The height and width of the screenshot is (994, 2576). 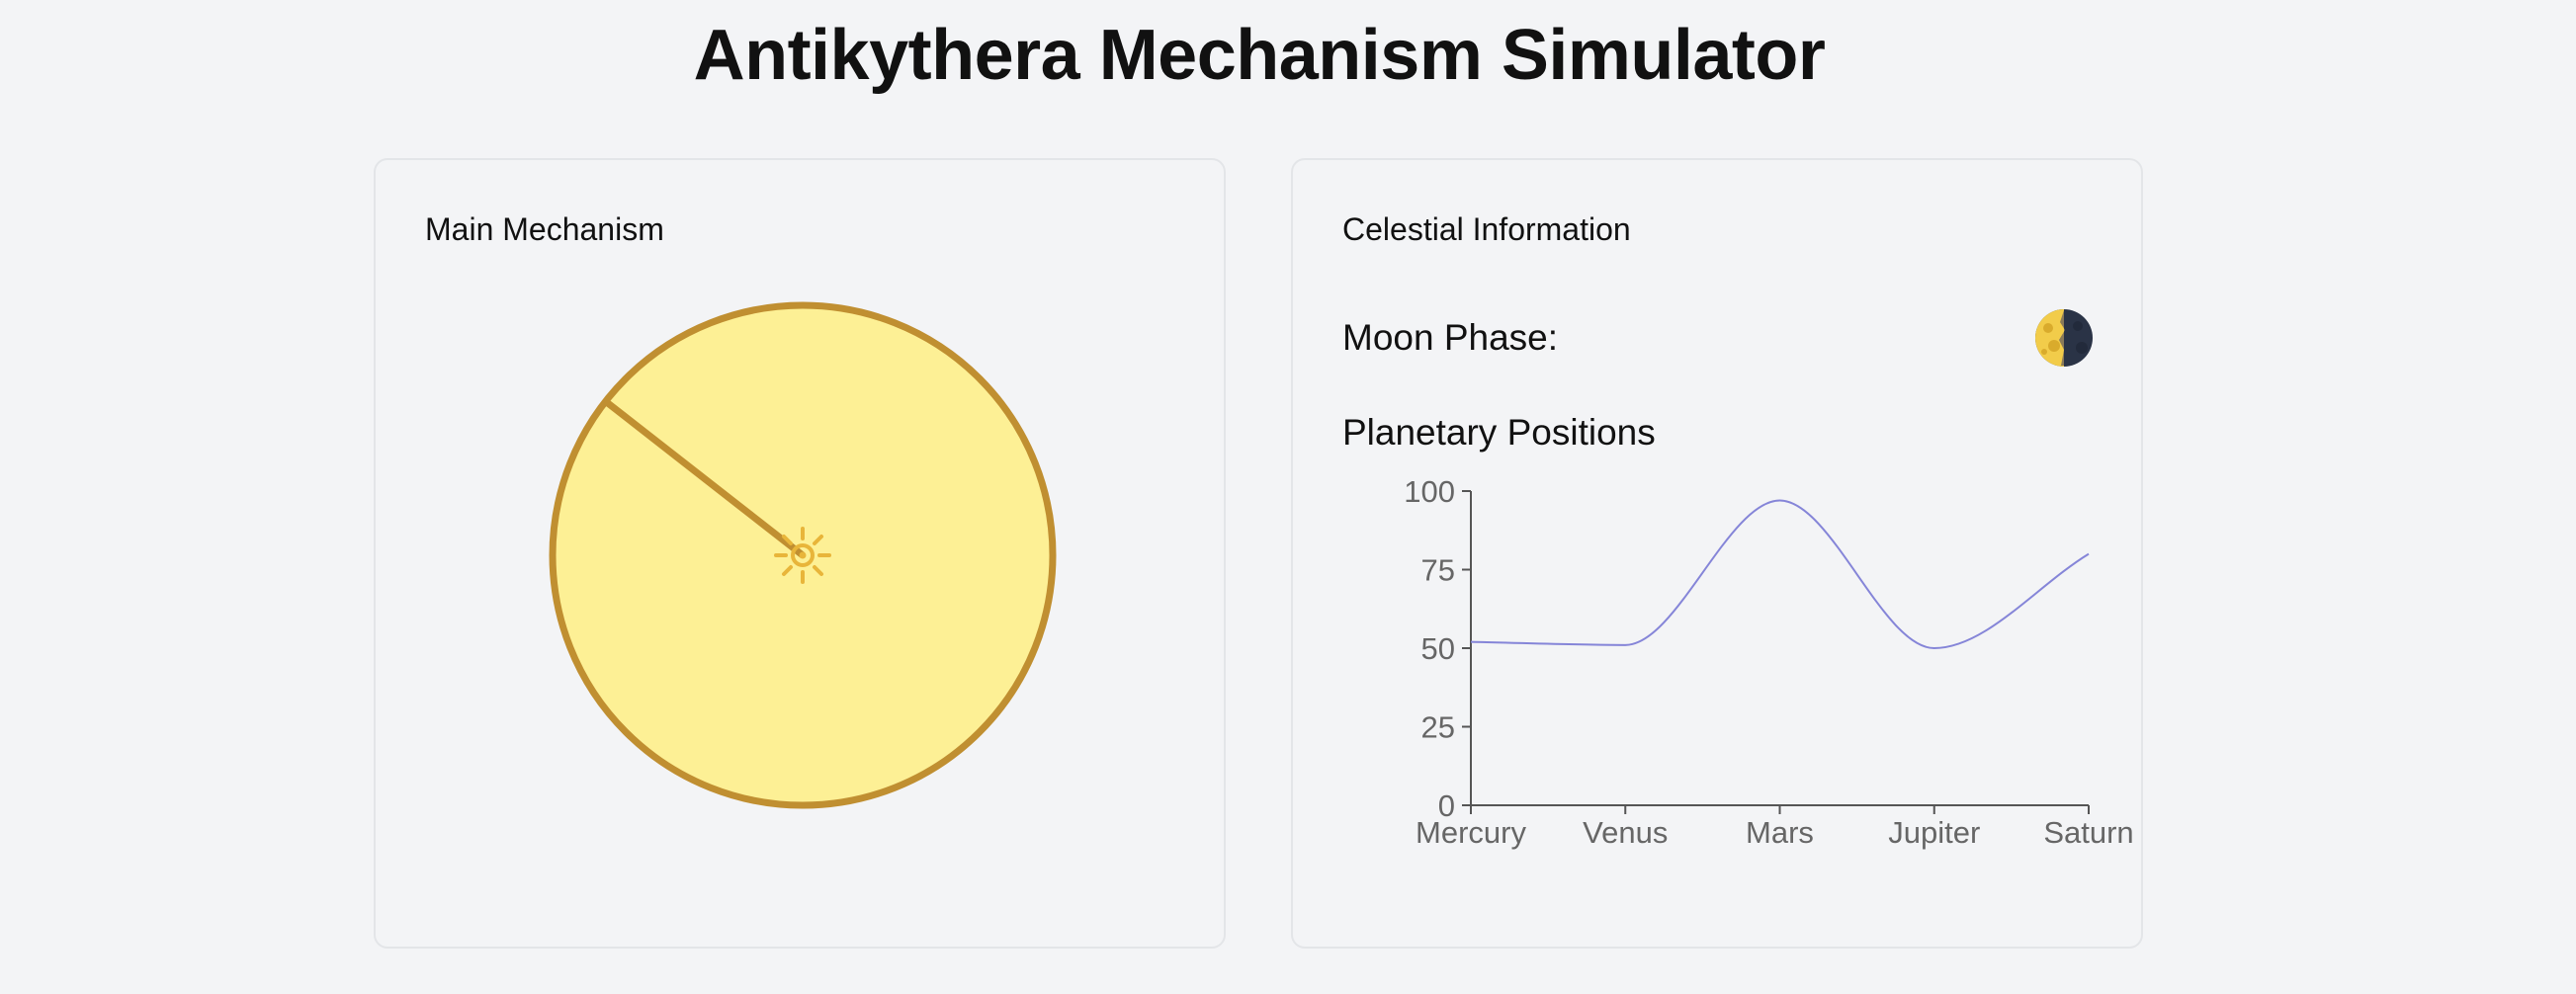 I want to click on x-tick-label: Saturn, so click(x=2088, y=832).